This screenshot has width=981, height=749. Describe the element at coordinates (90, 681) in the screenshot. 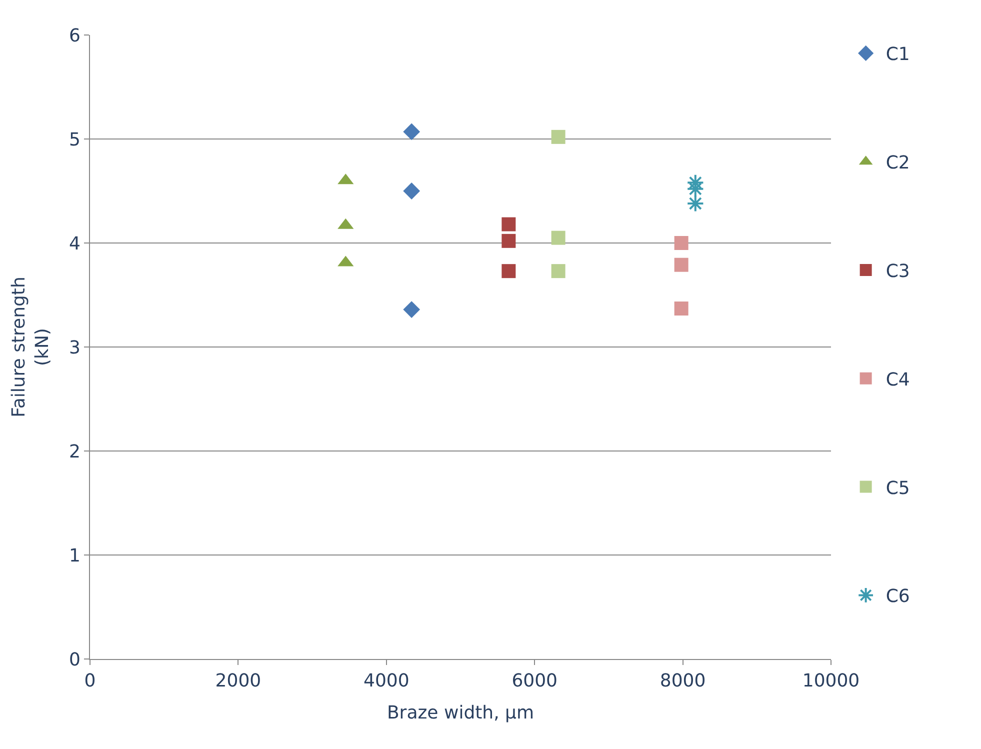

I see `x-tick-label: 0` at that location.